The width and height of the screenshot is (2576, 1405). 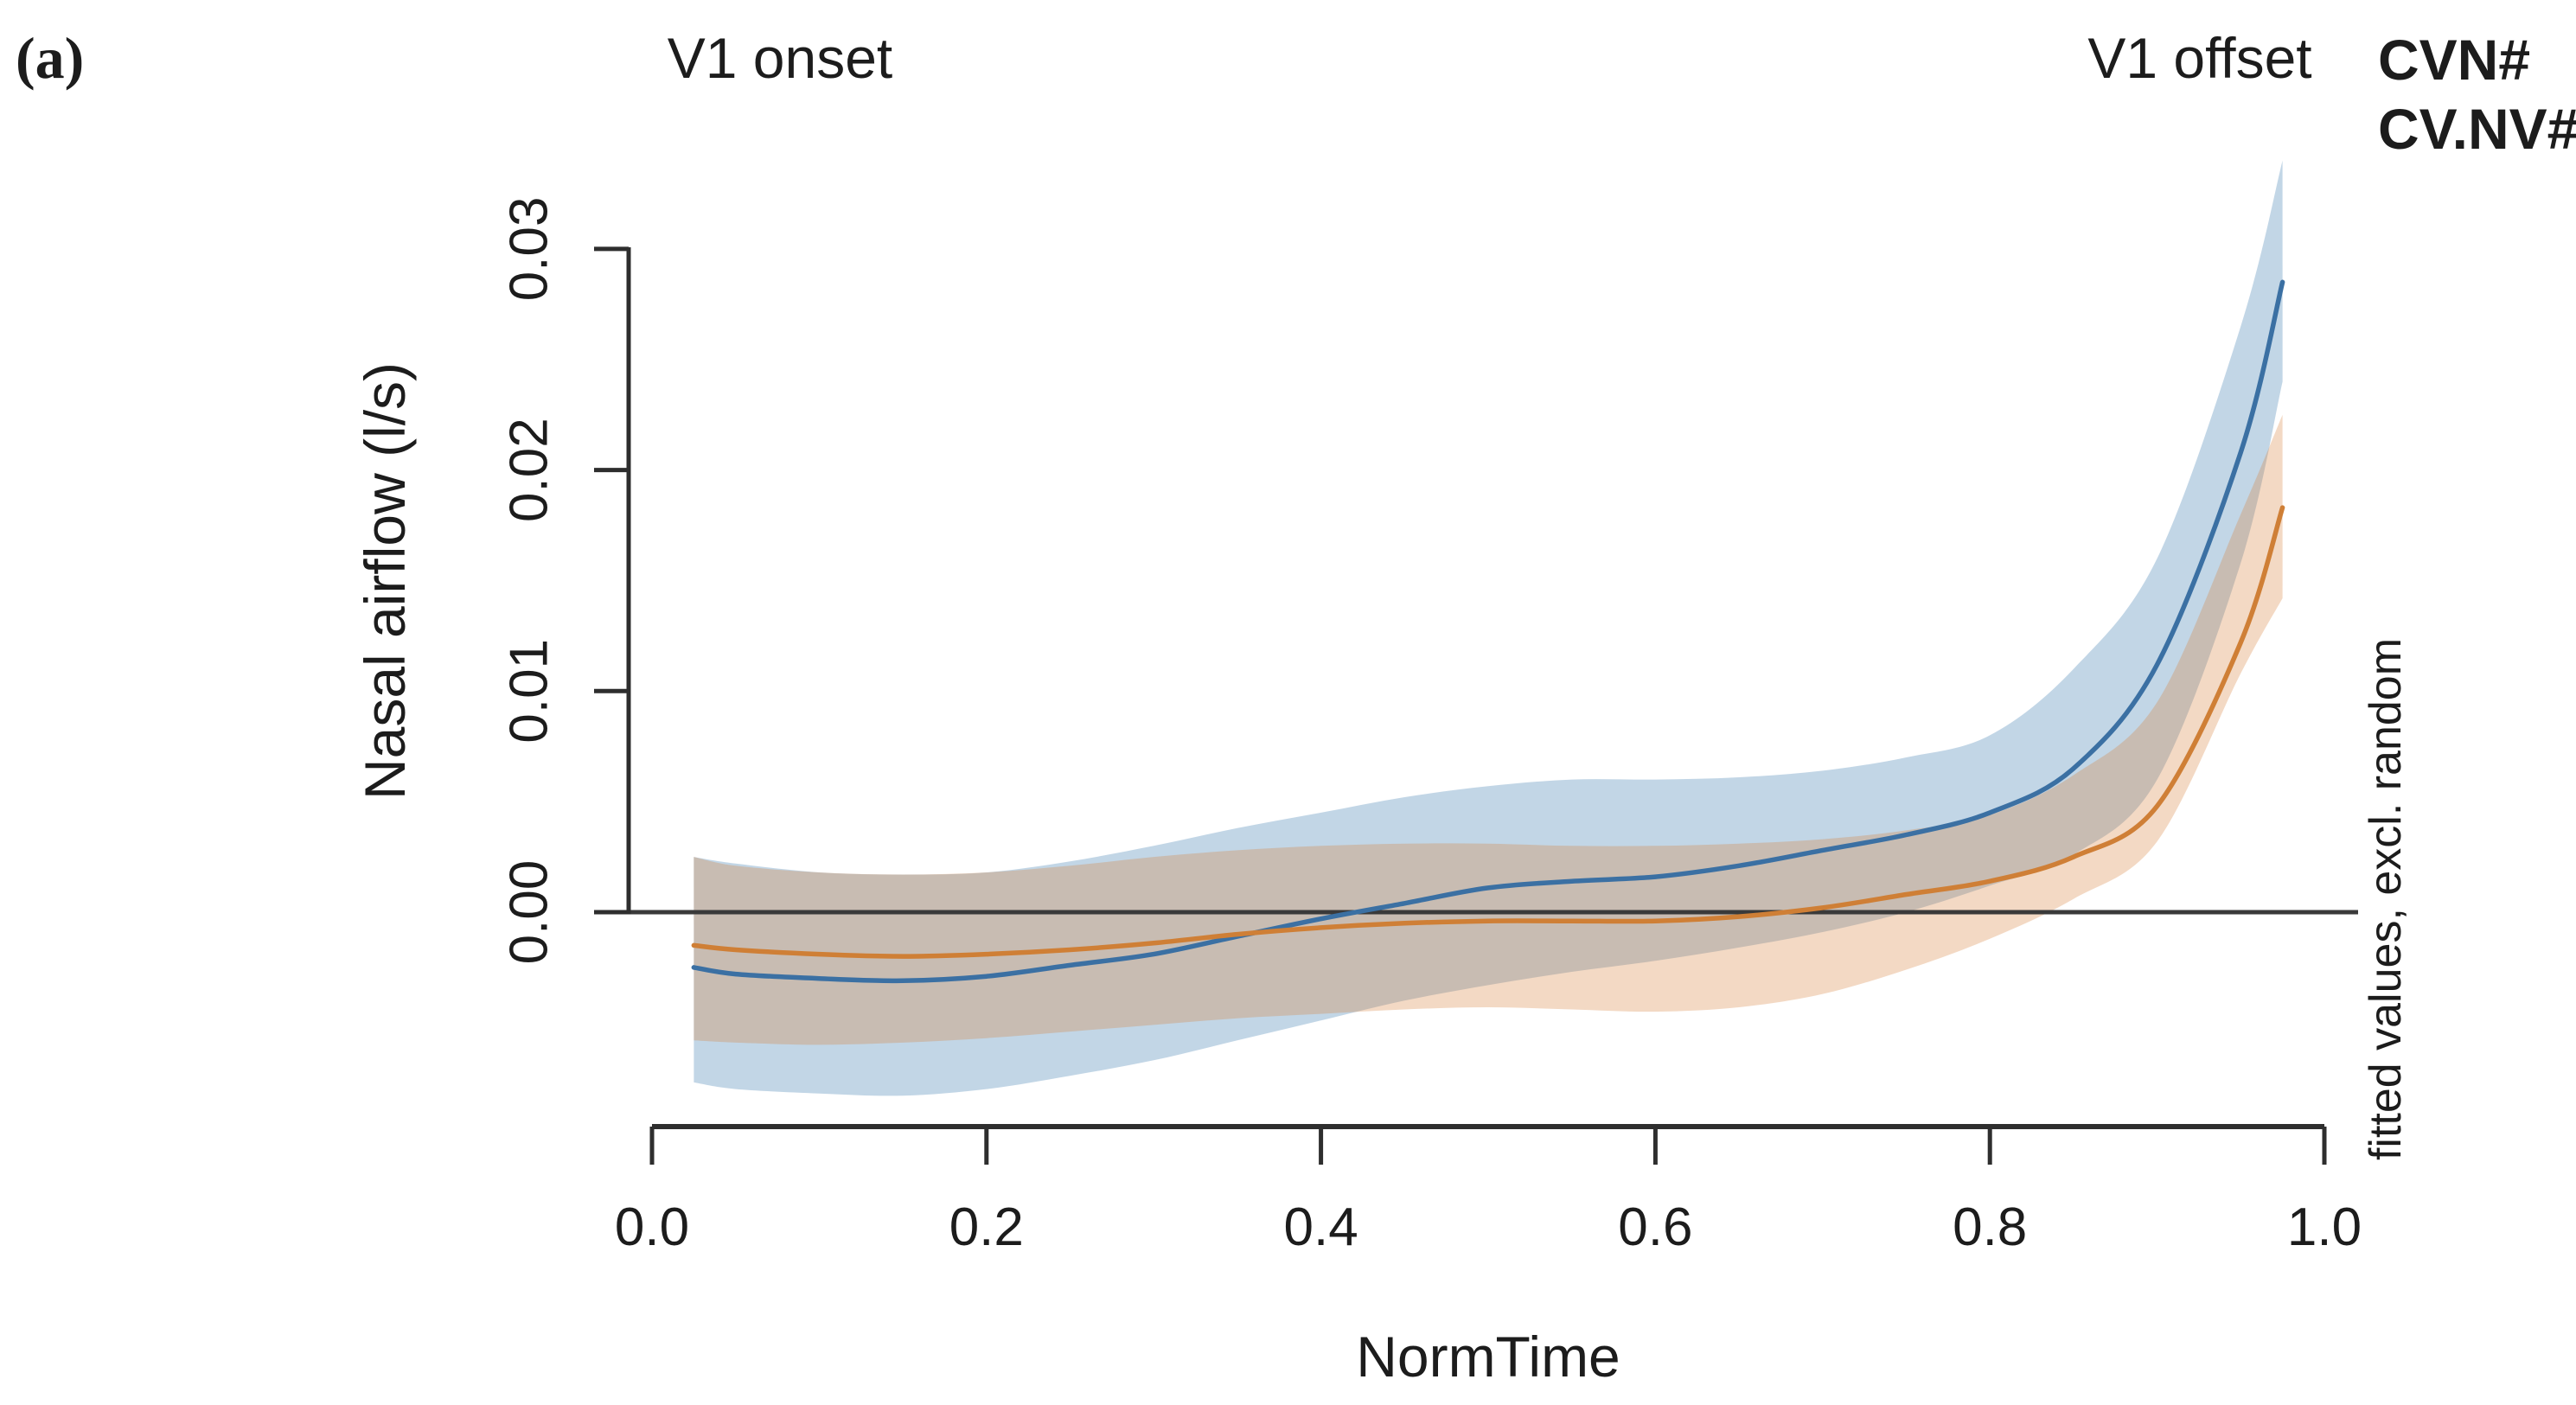 I want to click on legend-entry-cvn: CVN#, so click(x=2454, y=60).